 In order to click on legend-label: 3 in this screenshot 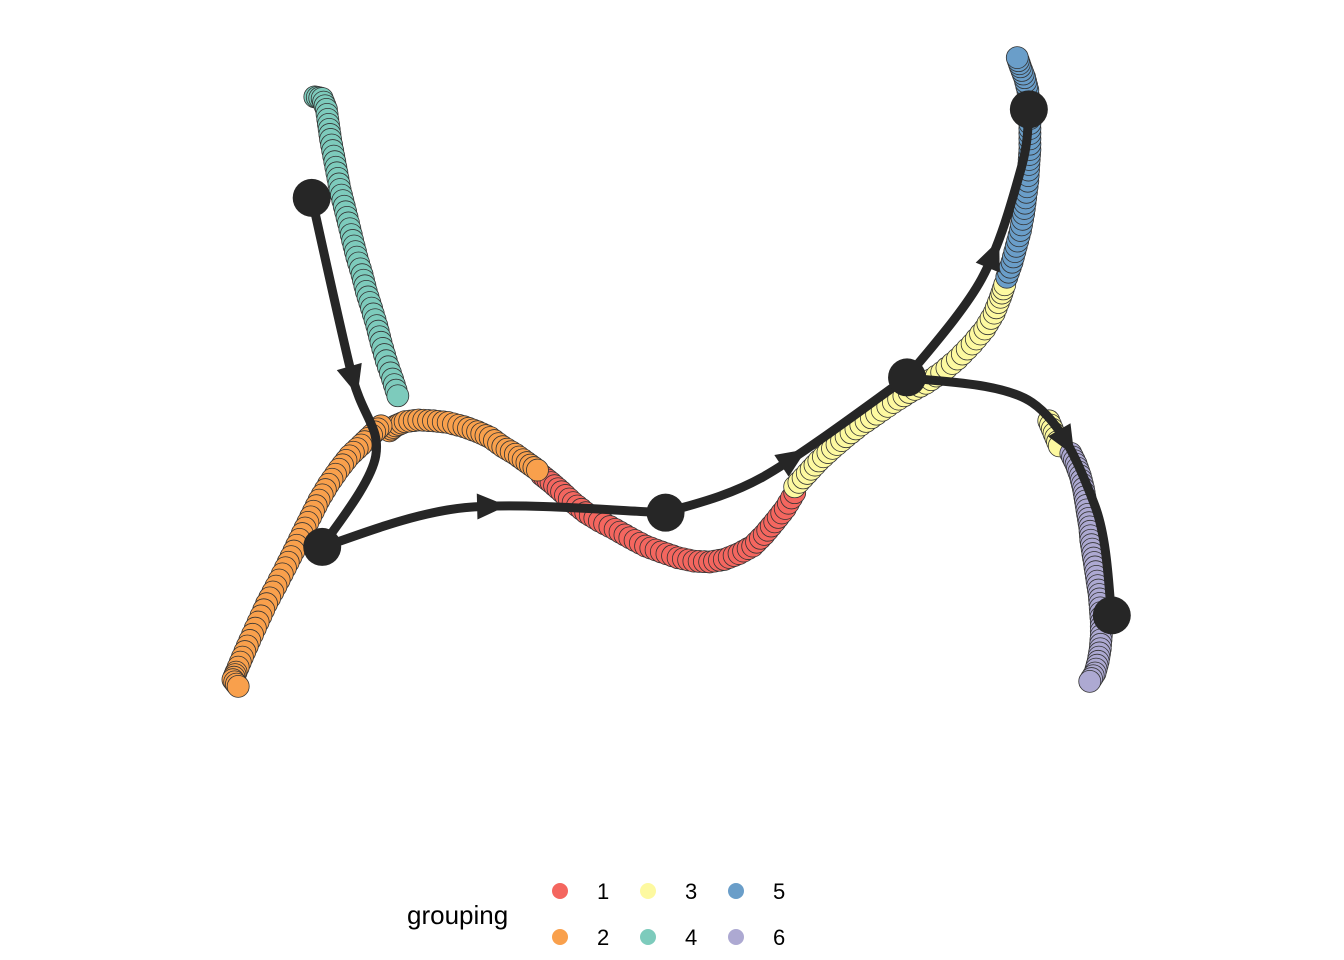, I will do `click(691, 891)`.